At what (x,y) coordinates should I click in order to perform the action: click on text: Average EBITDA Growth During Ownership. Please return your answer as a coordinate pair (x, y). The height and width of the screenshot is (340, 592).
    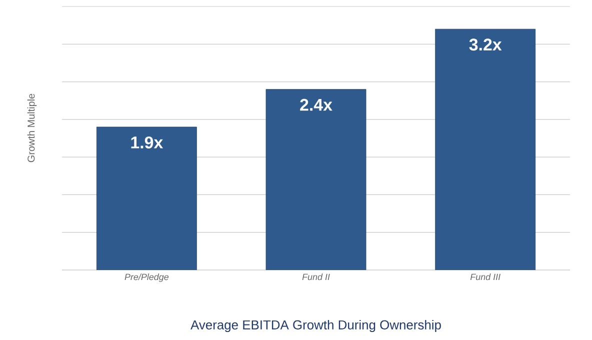
    Looking at the image, I should click on (315, 326).